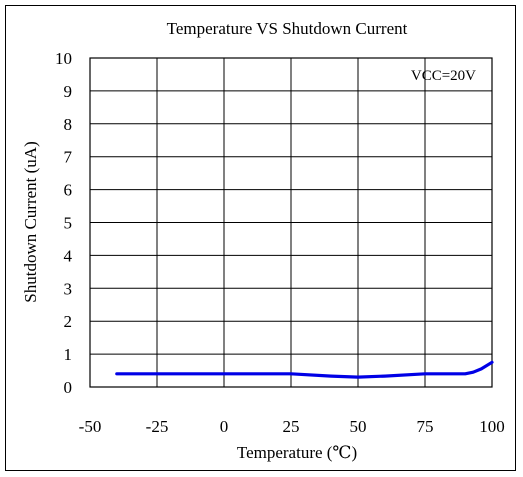  Describe the element at coordinates (425, 426) in the screenshot. I see `x-tick-label: 75` at that location.